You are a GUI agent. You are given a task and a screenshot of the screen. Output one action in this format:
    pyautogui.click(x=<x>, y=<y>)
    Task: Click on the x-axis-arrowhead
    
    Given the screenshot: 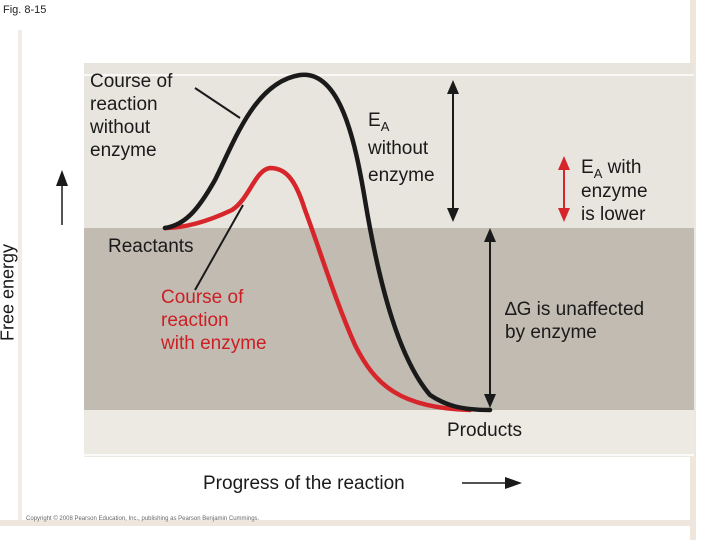 What is the action you would take?
    pyautogui.click(x=513, y=483)
    